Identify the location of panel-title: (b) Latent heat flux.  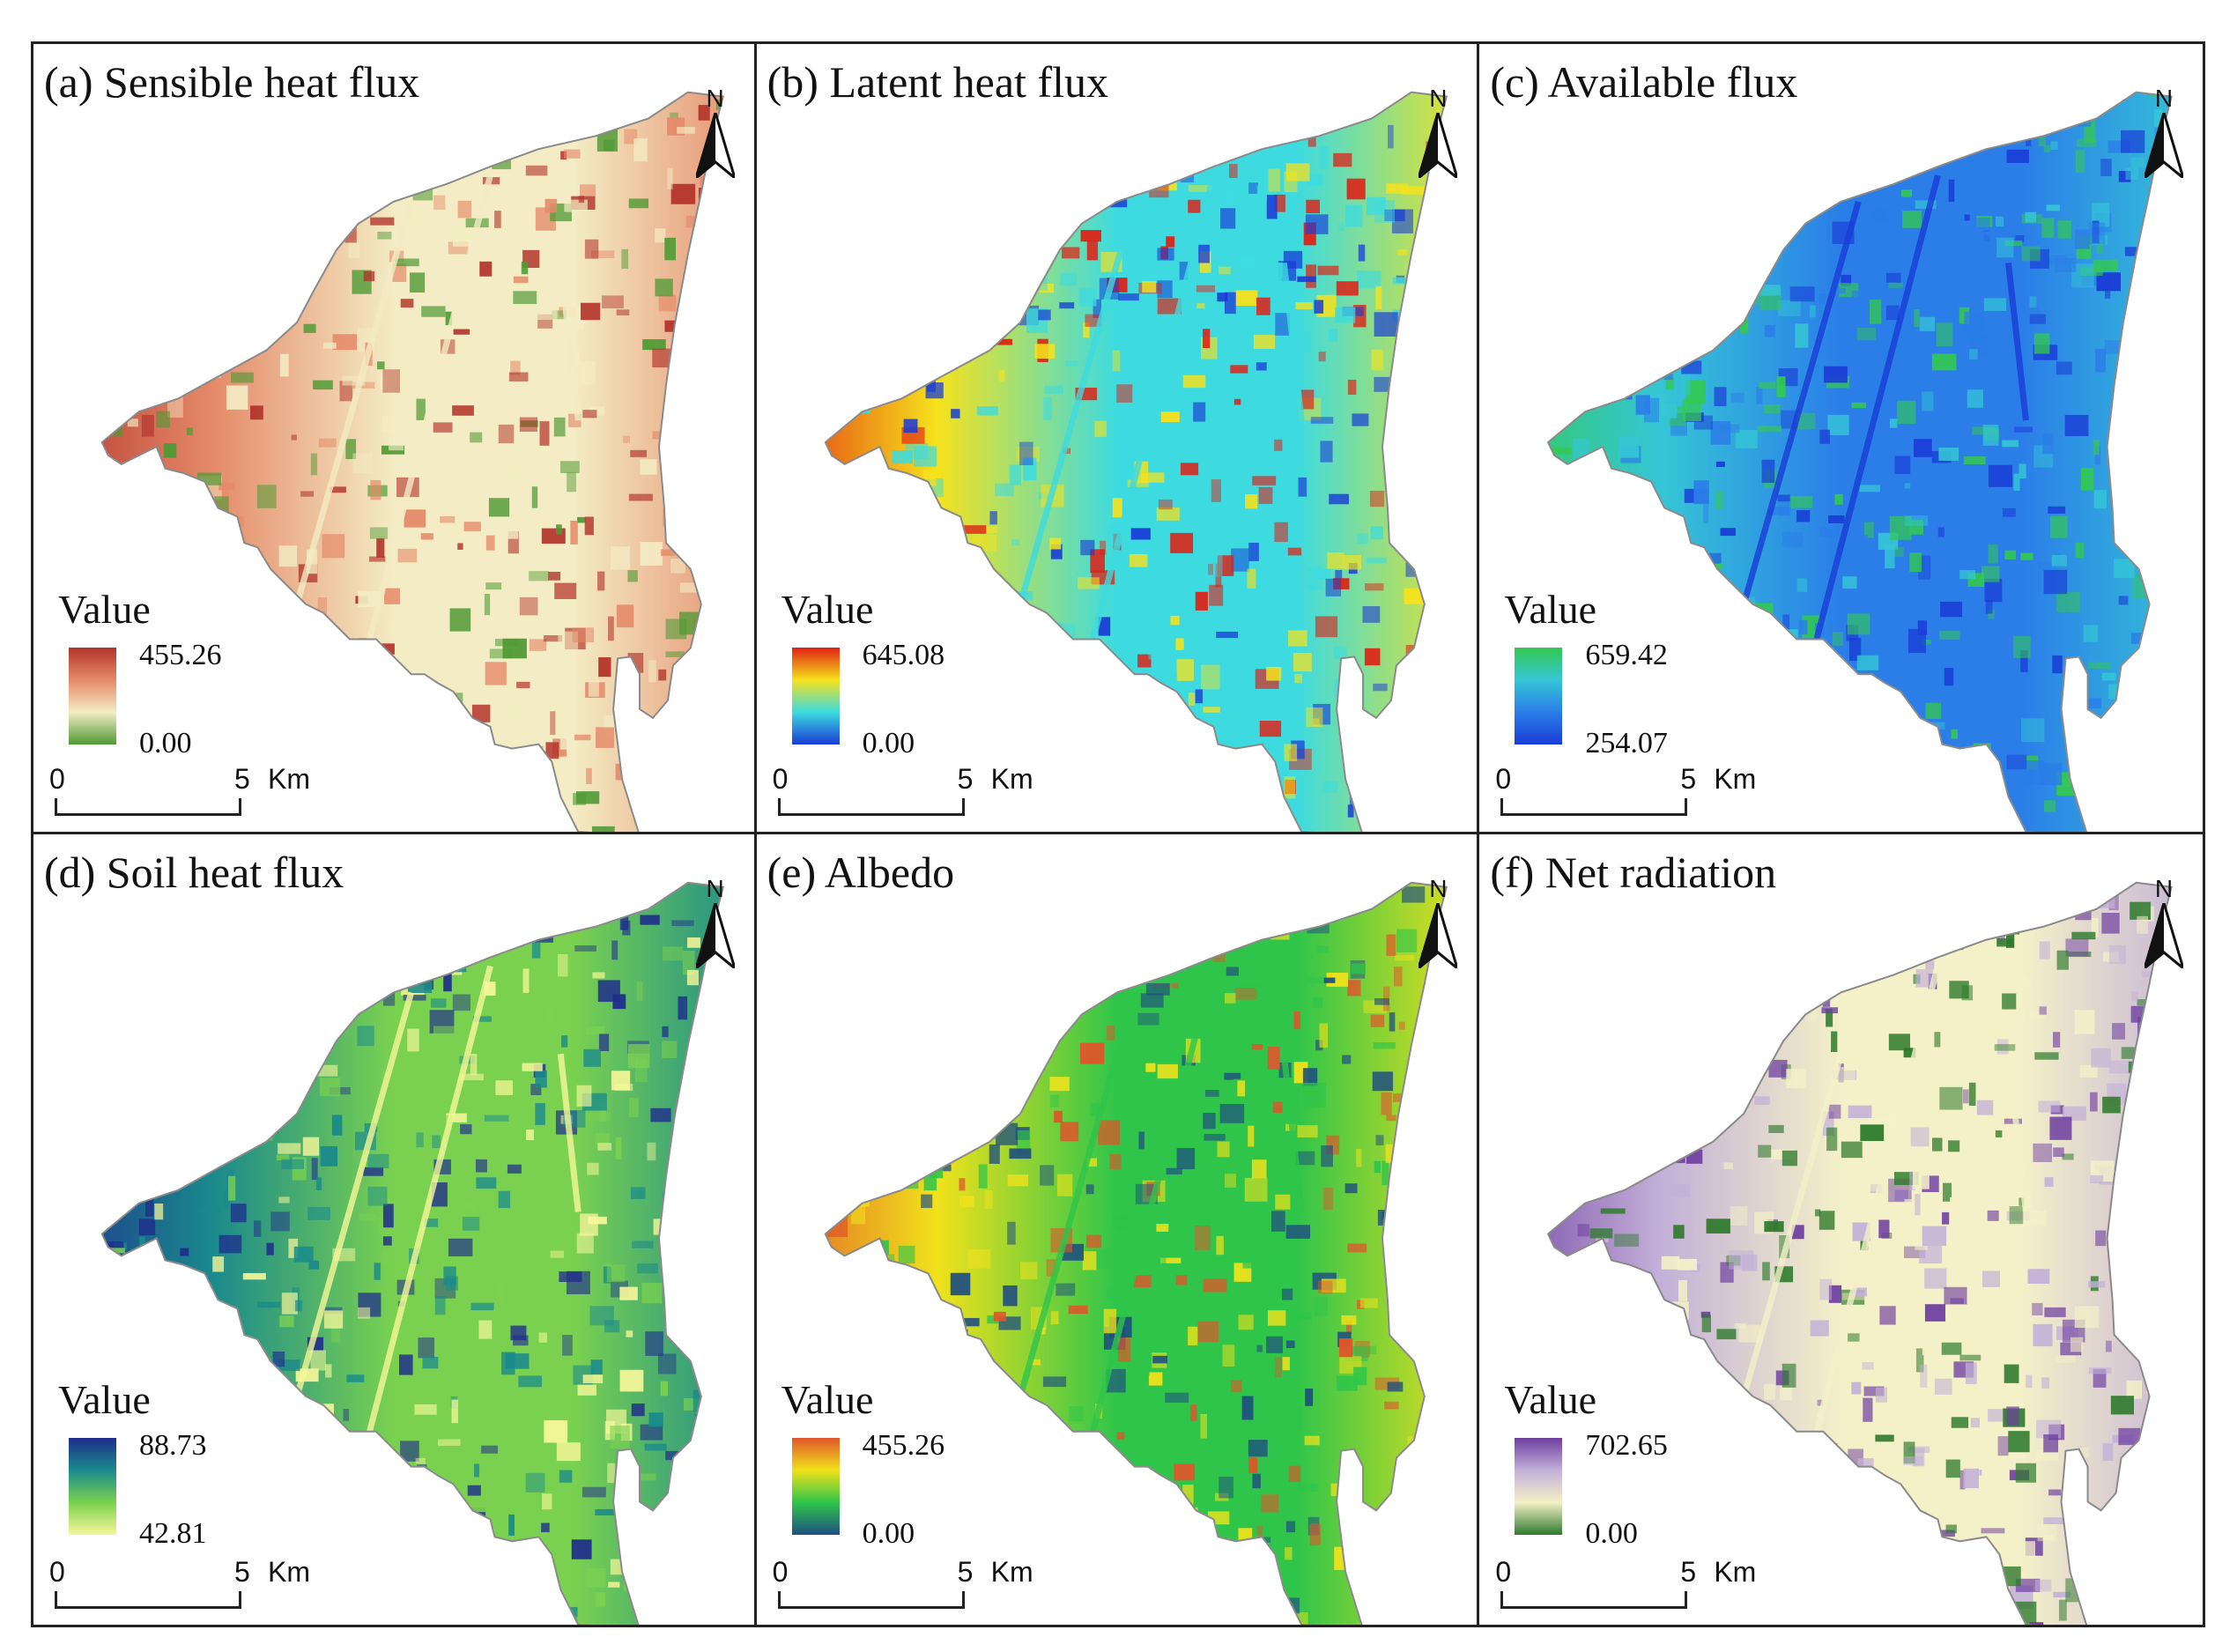
(937, 82).